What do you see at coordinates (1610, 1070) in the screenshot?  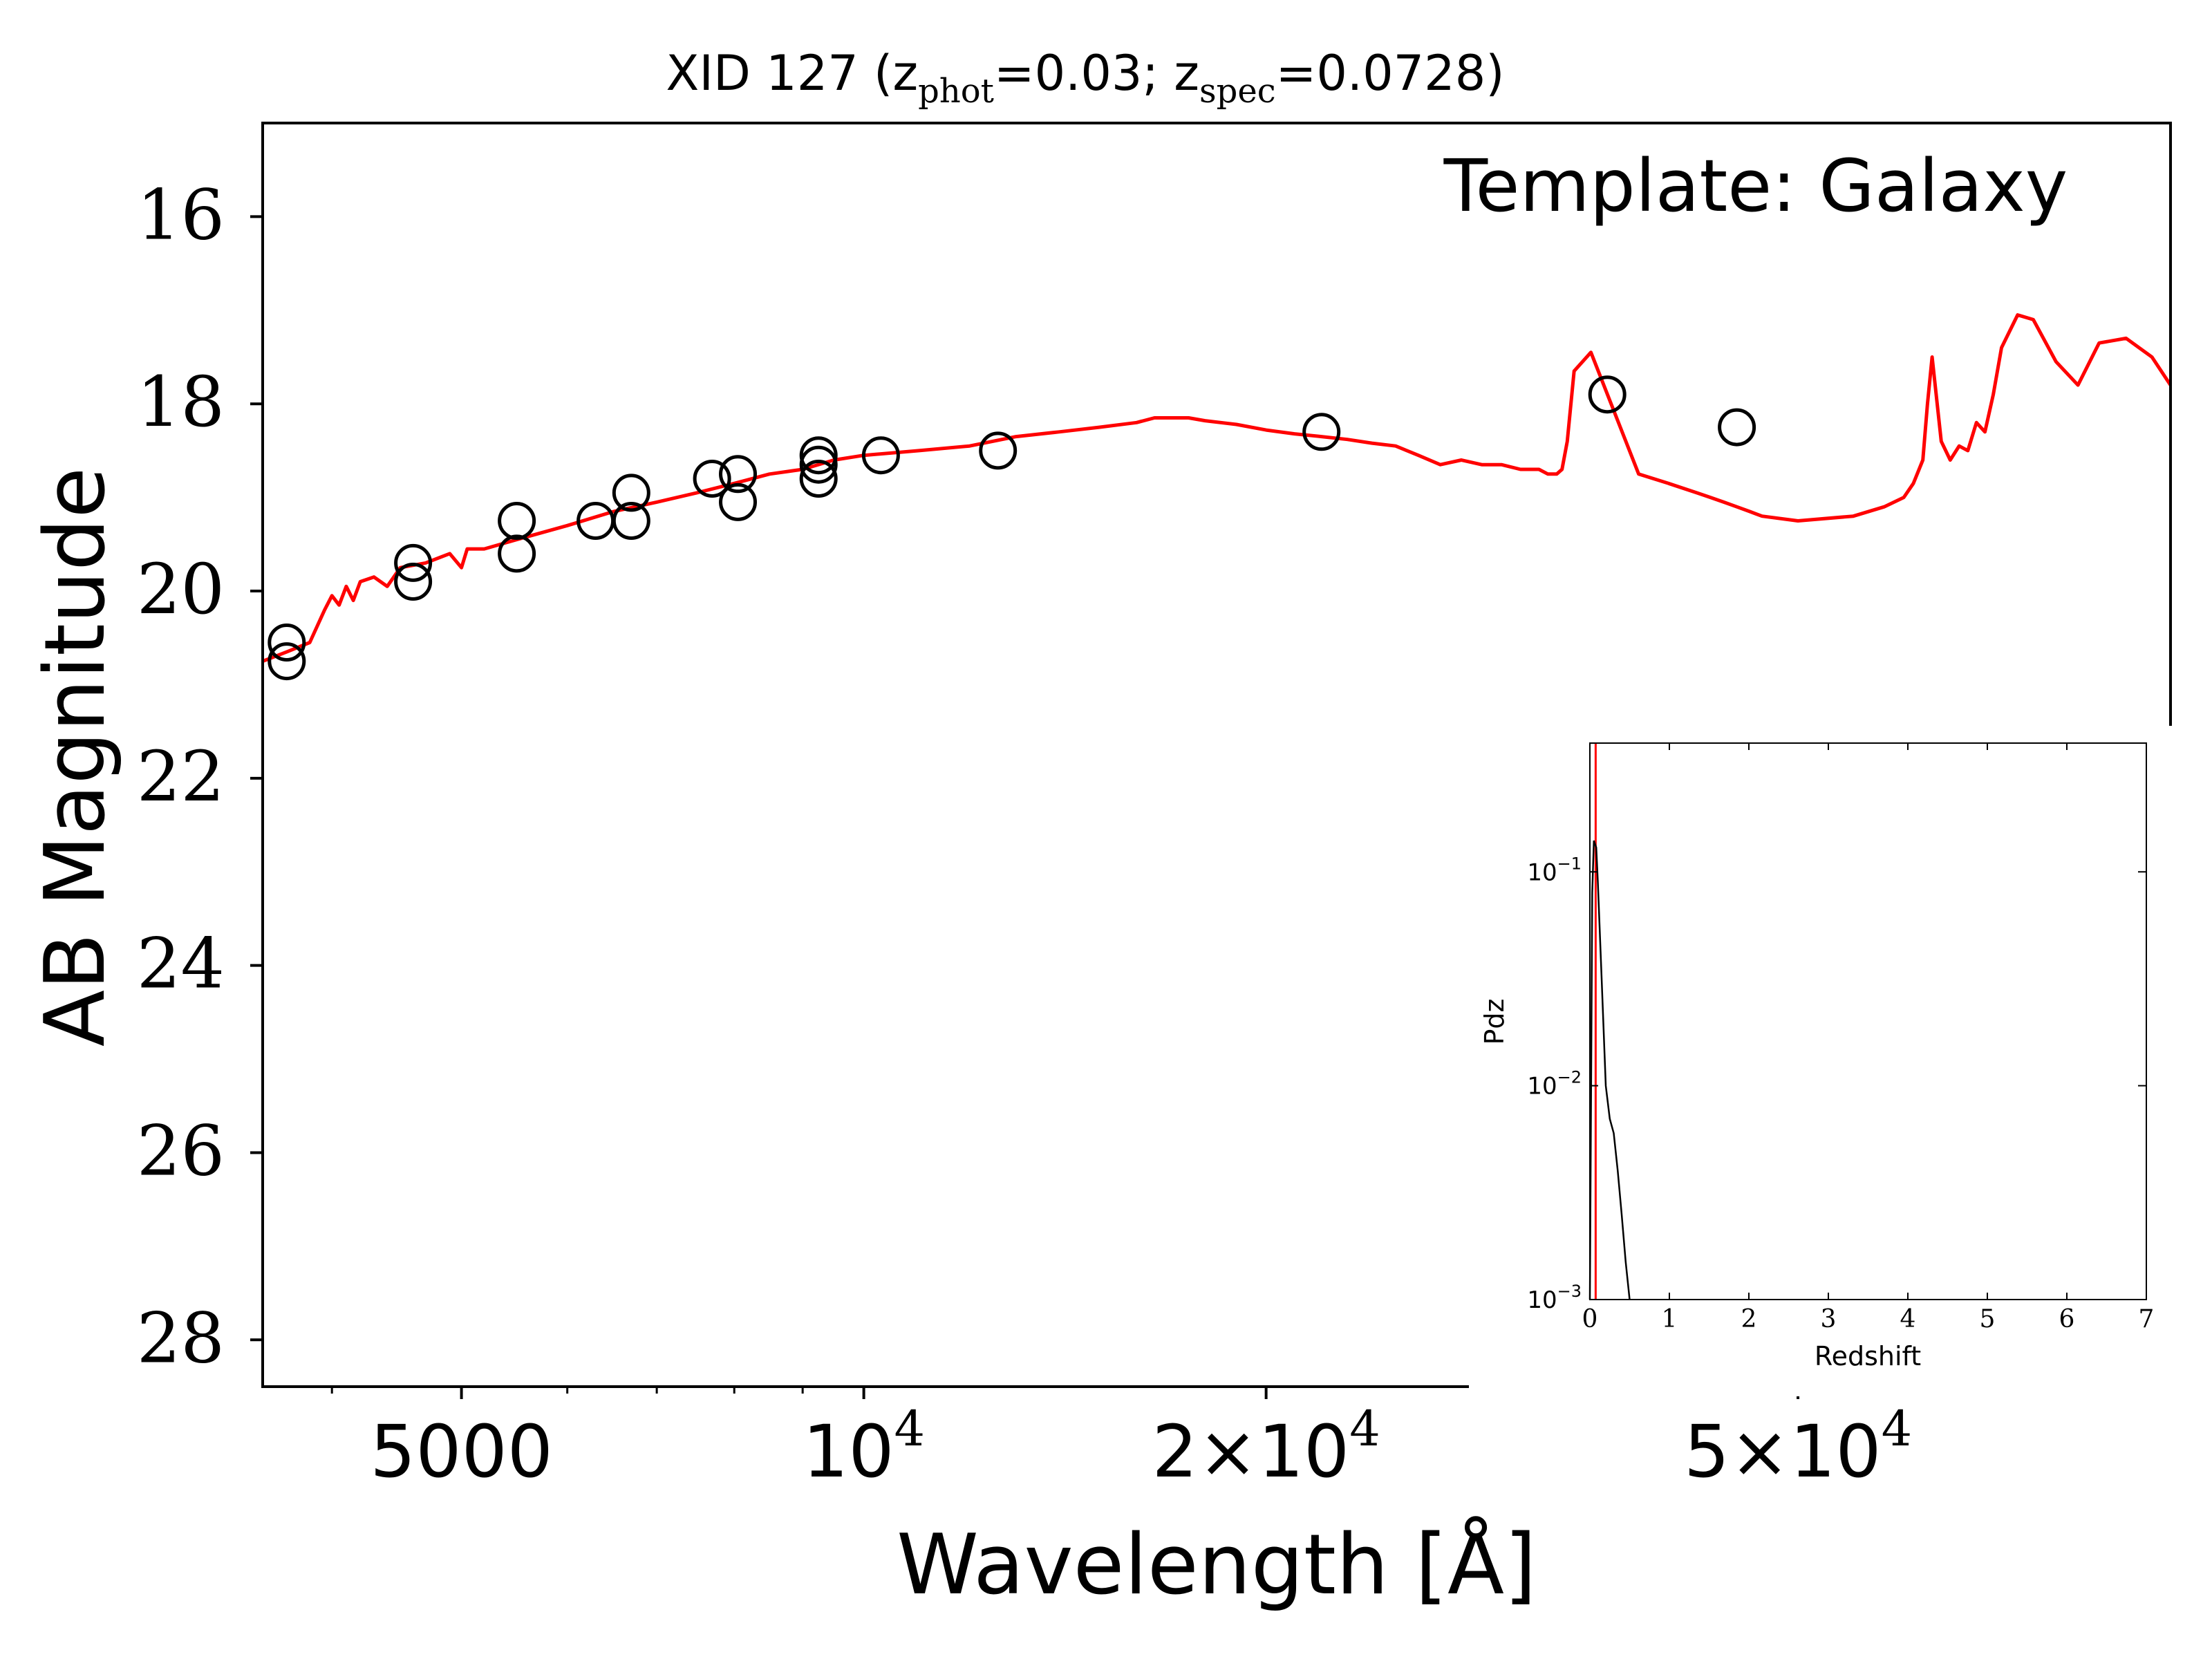 I see `pdz-curve` at bounding box center [1610, 1070].